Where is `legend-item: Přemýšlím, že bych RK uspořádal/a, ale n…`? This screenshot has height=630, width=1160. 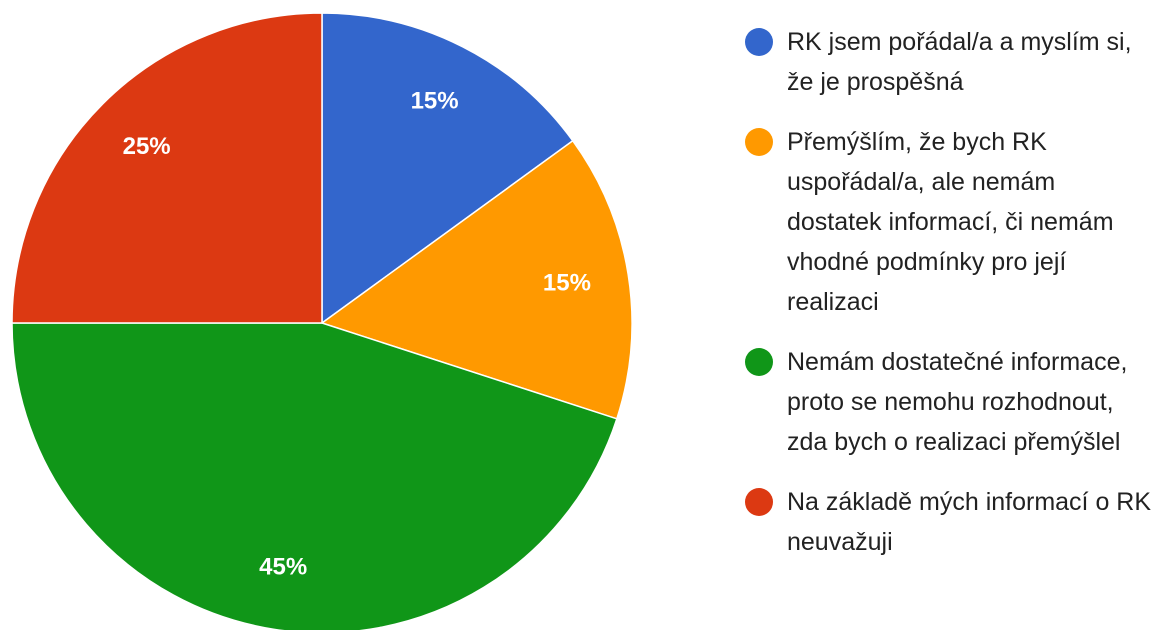 legend-item: Přemýšlím, že bych RK uspořádal/a, ale n… is located at coordinates (950, 222).